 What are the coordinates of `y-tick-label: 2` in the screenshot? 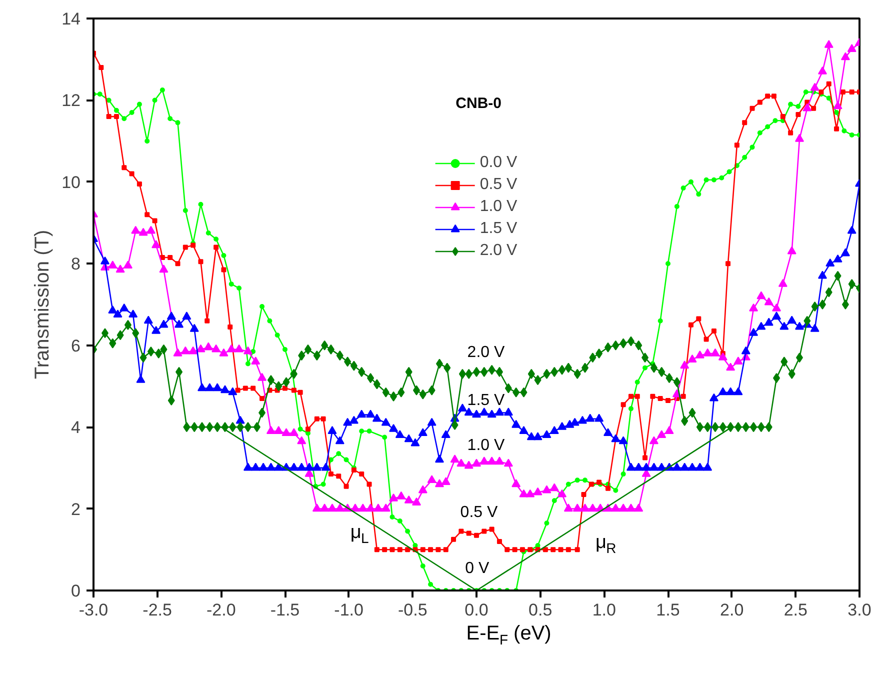 It's located at (76, 509).